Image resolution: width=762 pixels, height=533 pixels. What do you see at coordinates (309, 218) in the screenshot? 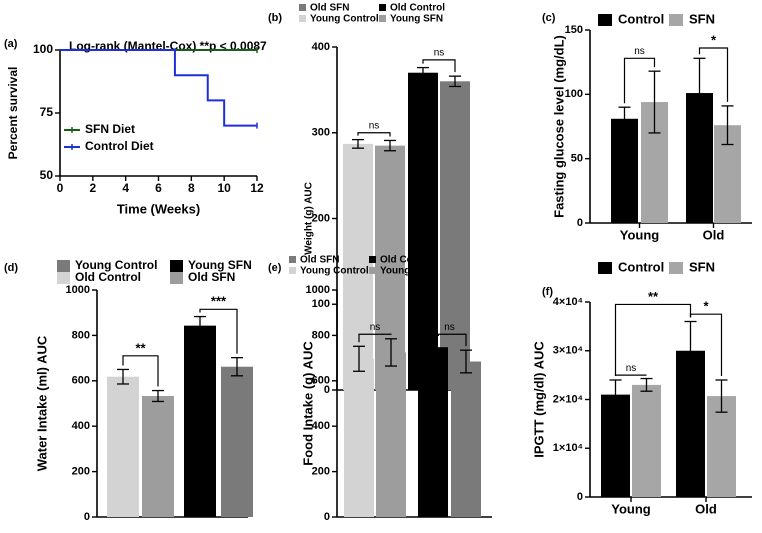
I see `y-axis-label: Weight (g) AUC` at bounding box center [309, 218].